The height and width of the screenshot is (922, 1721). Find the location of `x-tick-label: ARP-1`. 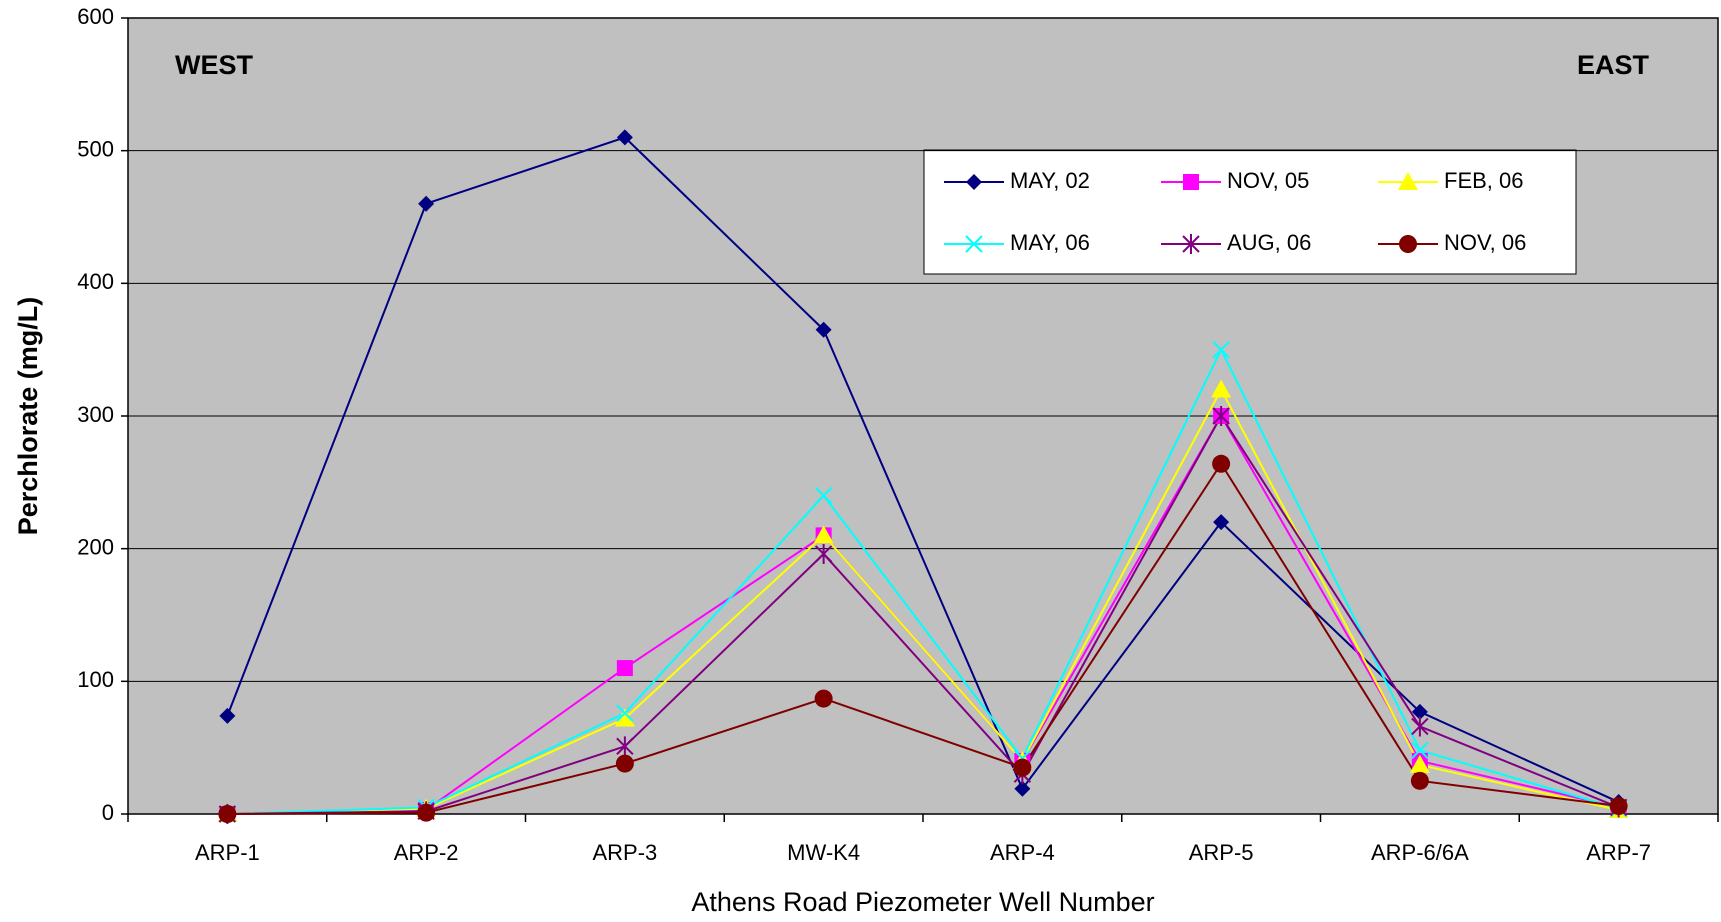

x-tick-label: ARP-1 is located at coordinates (227, 852).